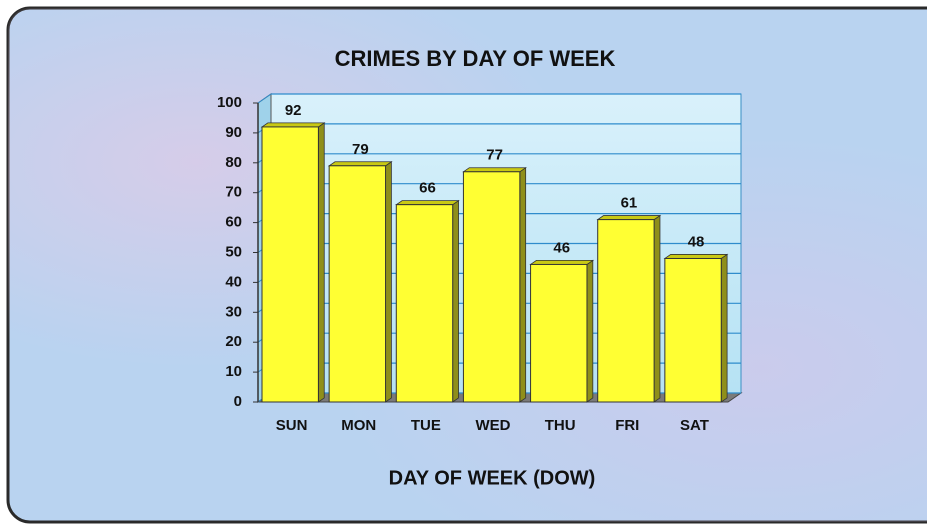  I want to click on y-tick-label: 90, so click(233, 132).